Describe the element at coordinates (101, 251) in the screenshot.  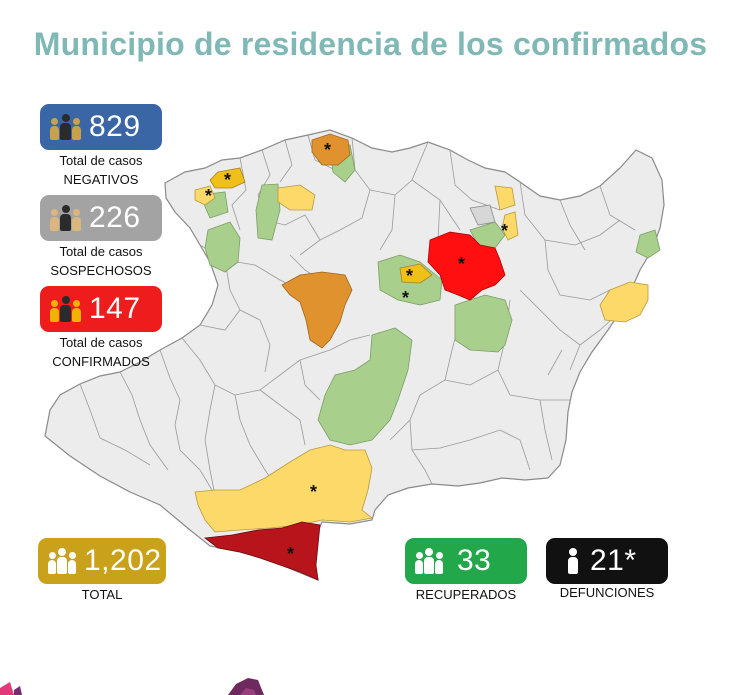
I see `sospechosos-caption-line1: Total de casos` at that location.